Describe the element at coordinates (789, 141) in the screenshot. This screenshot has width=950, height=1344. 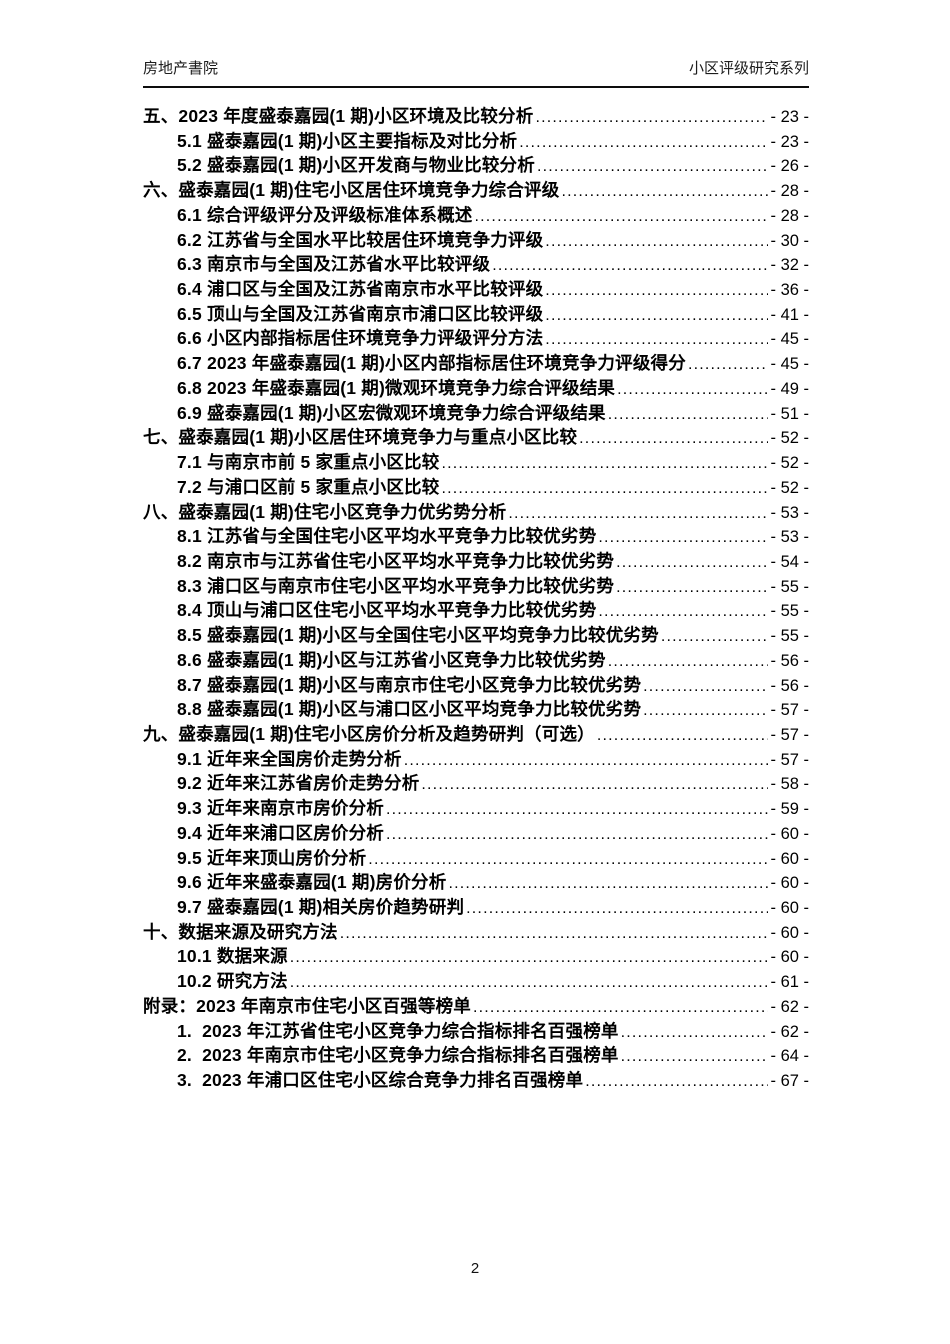
I see `toc-entry-page: - 23 -` at that location.